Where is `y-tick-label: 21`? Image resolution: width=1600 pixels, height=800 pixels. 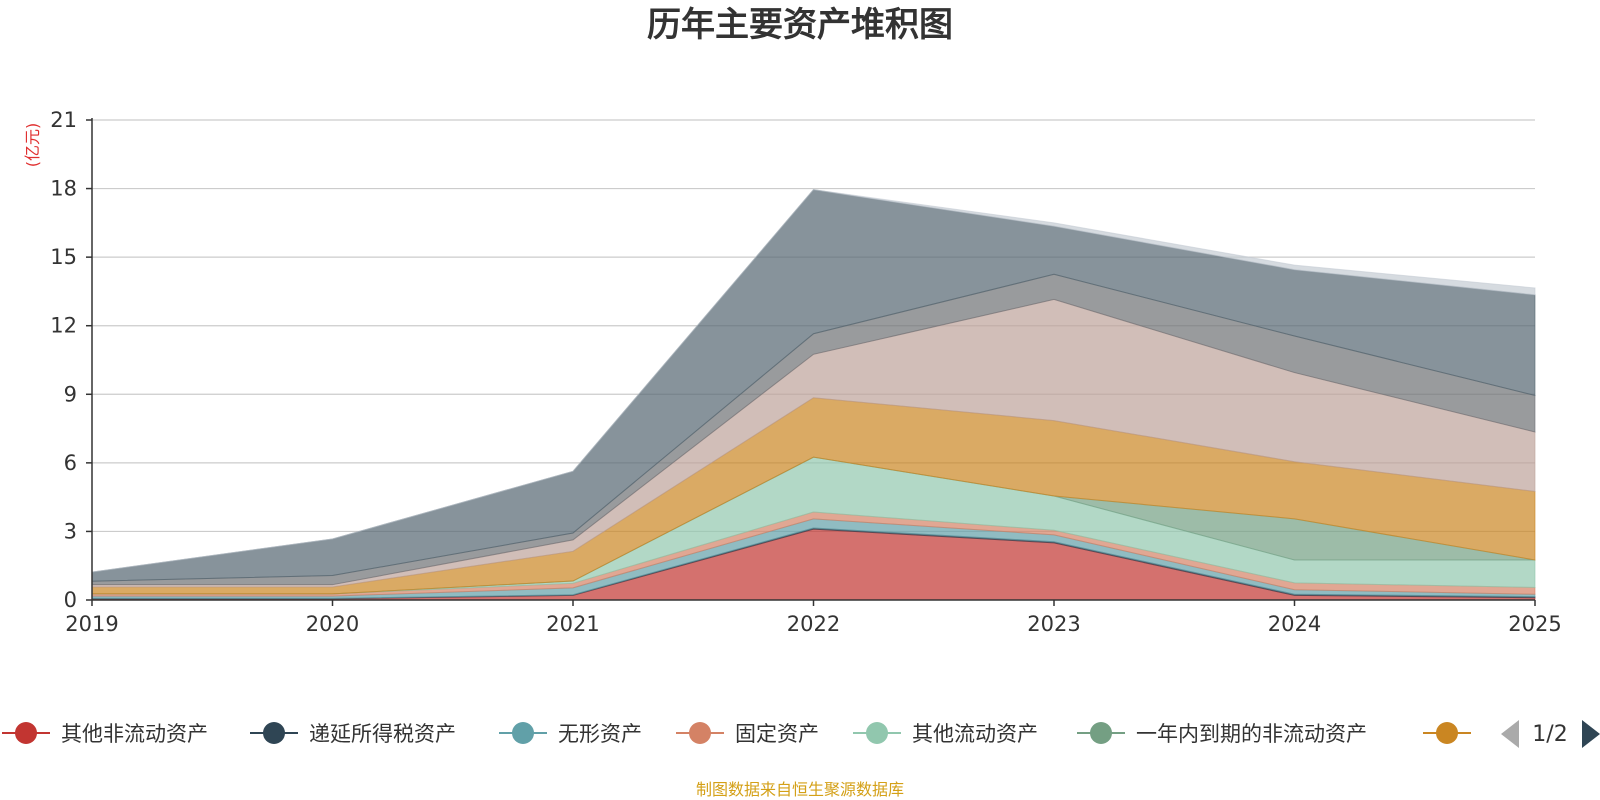
y-tick-label: 21 is located at coordinates (63, 120).